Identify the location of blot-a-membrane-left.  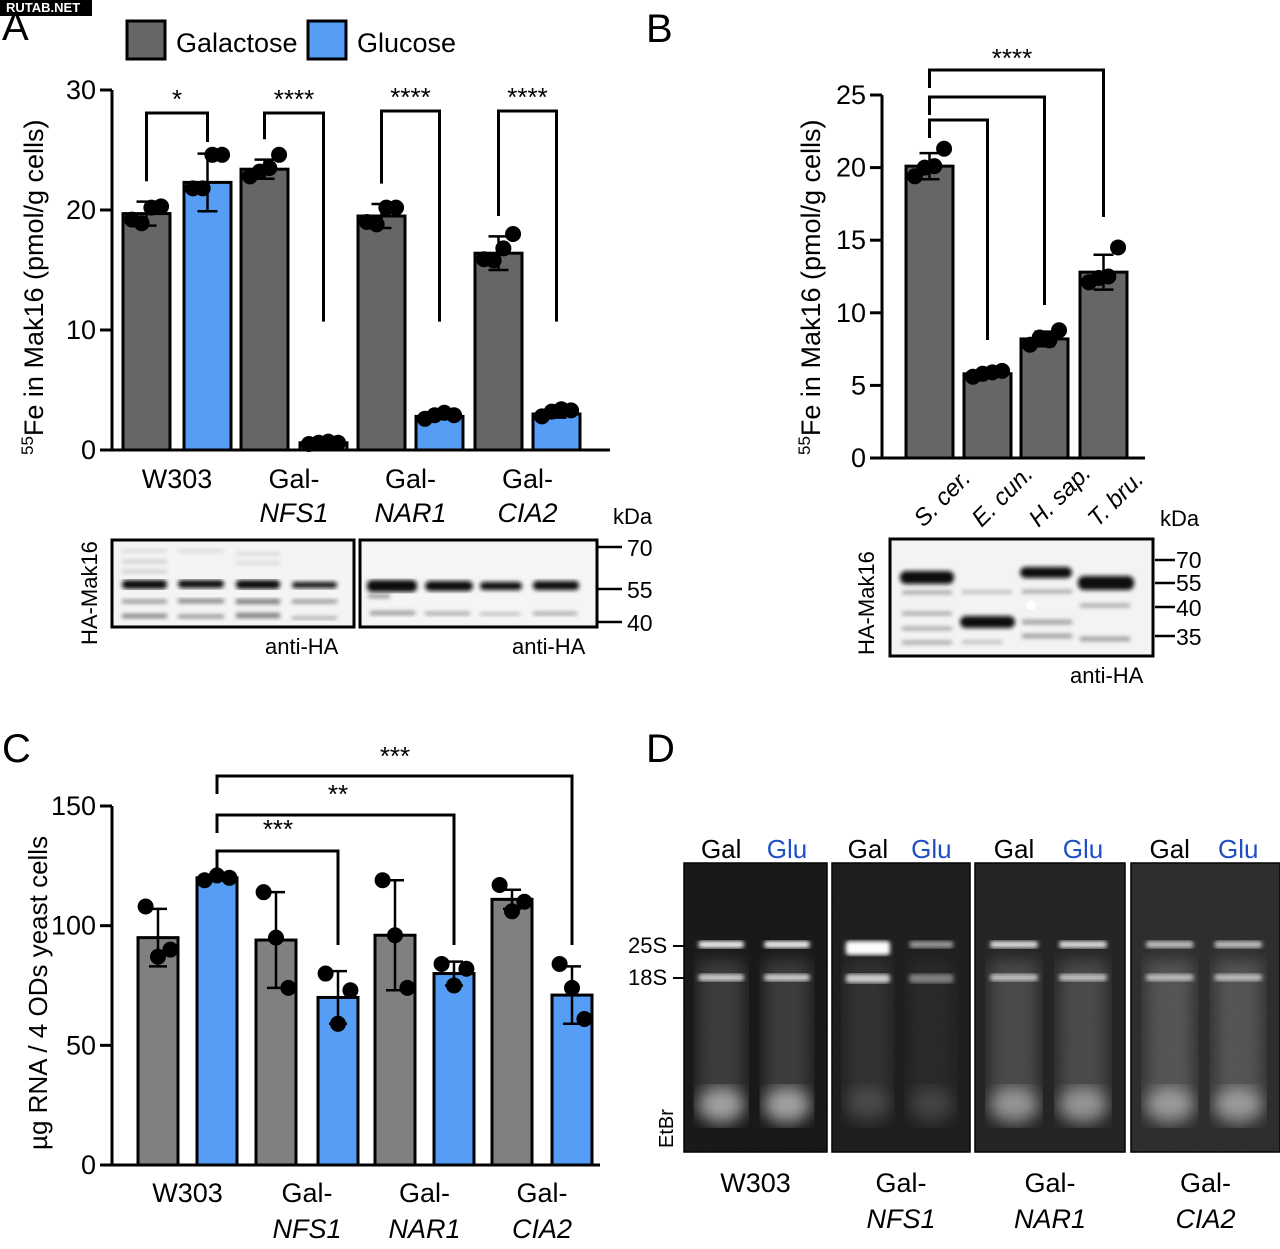
(233, 583).